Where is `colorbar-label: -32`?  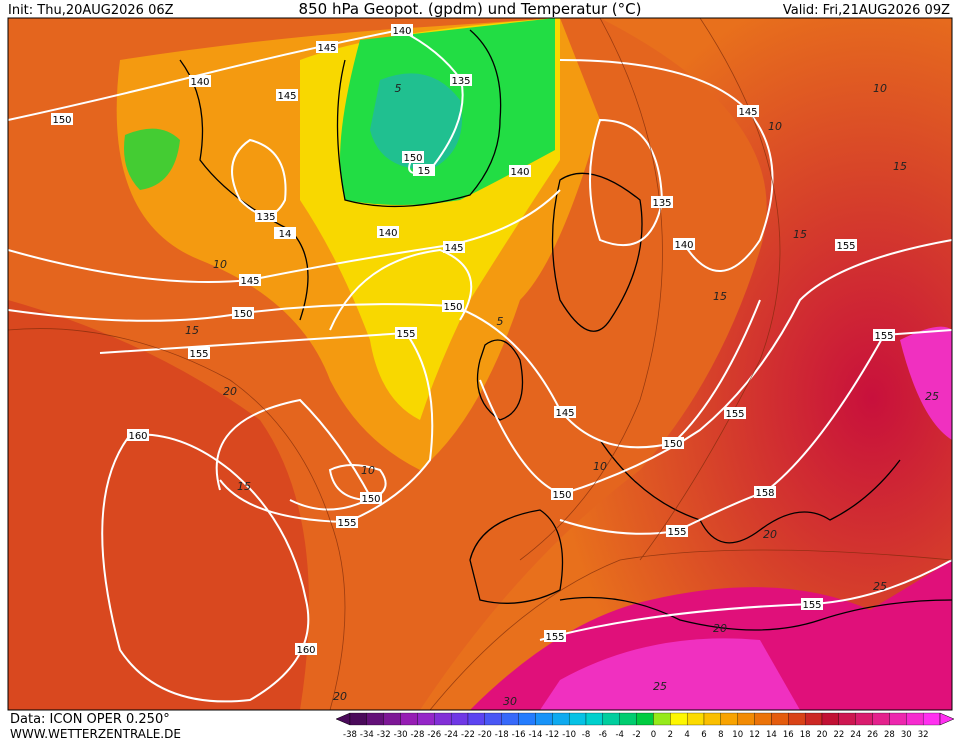
colorbar-label: -32 is located at coordinates (384, 735).